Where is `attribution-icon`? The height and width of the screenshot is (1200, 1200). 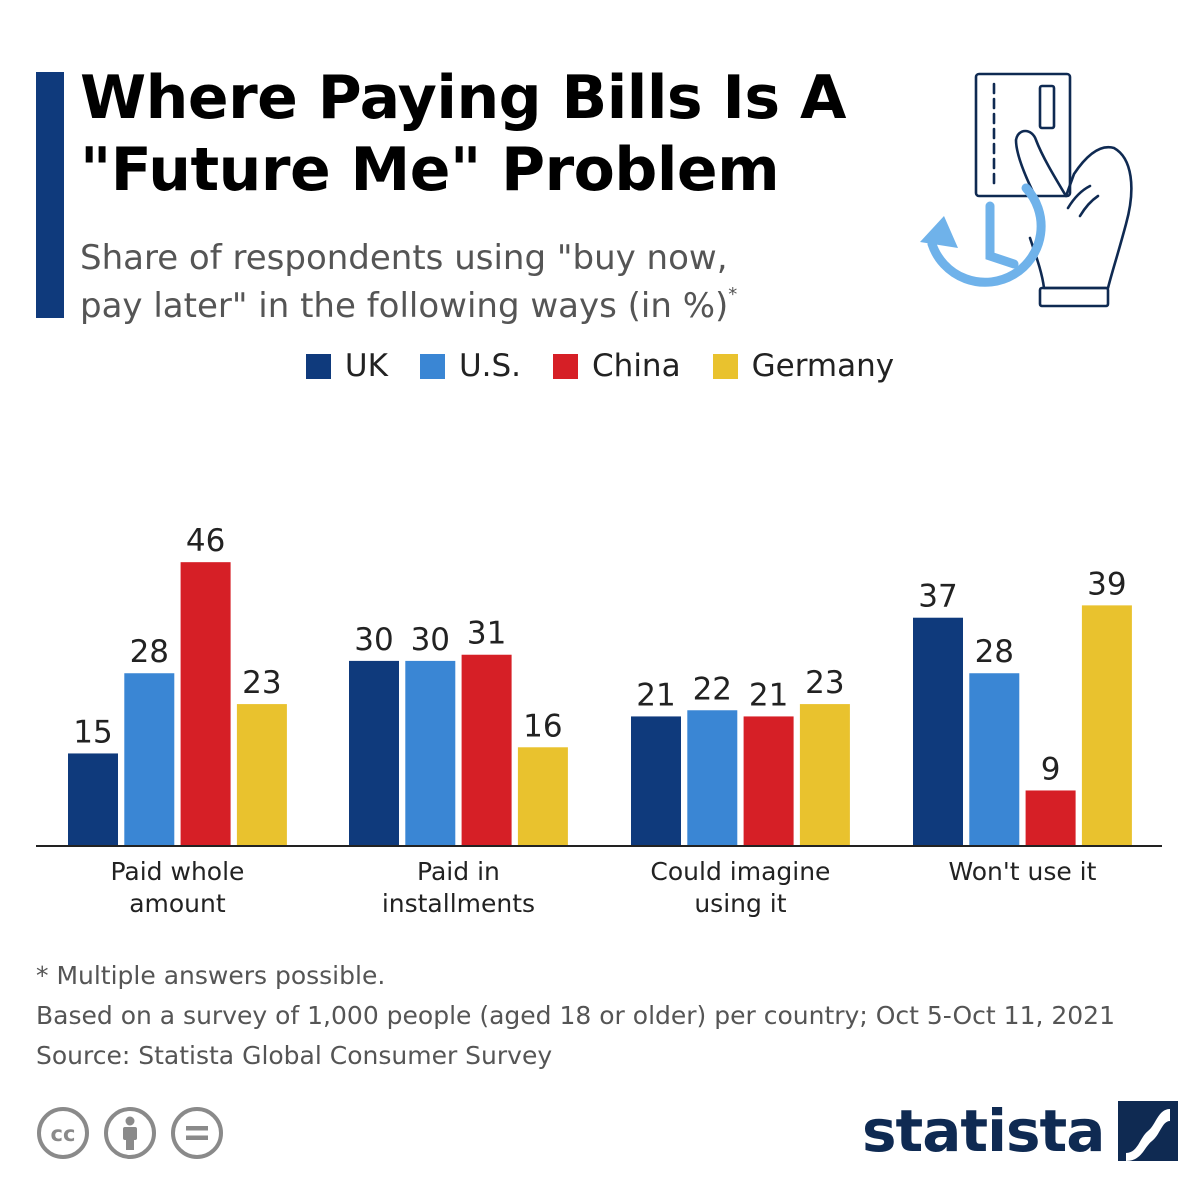
attribution-icon is located at coordinates (130, 1133).